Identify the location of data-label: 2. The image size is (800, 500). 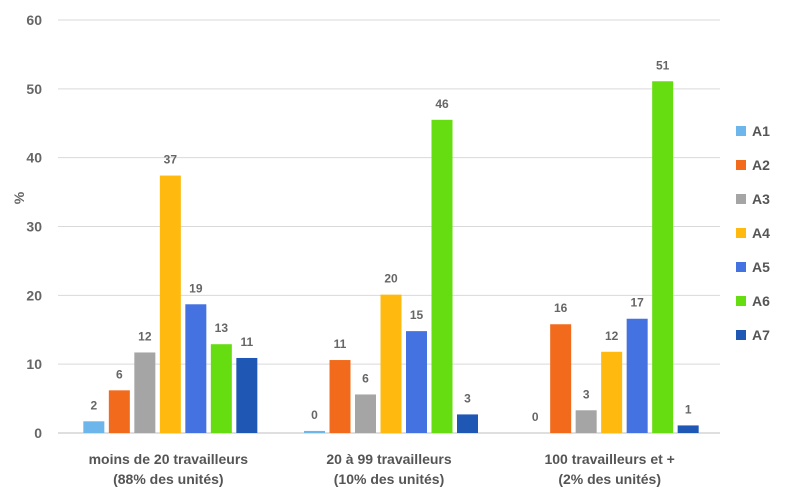
(93, 405).